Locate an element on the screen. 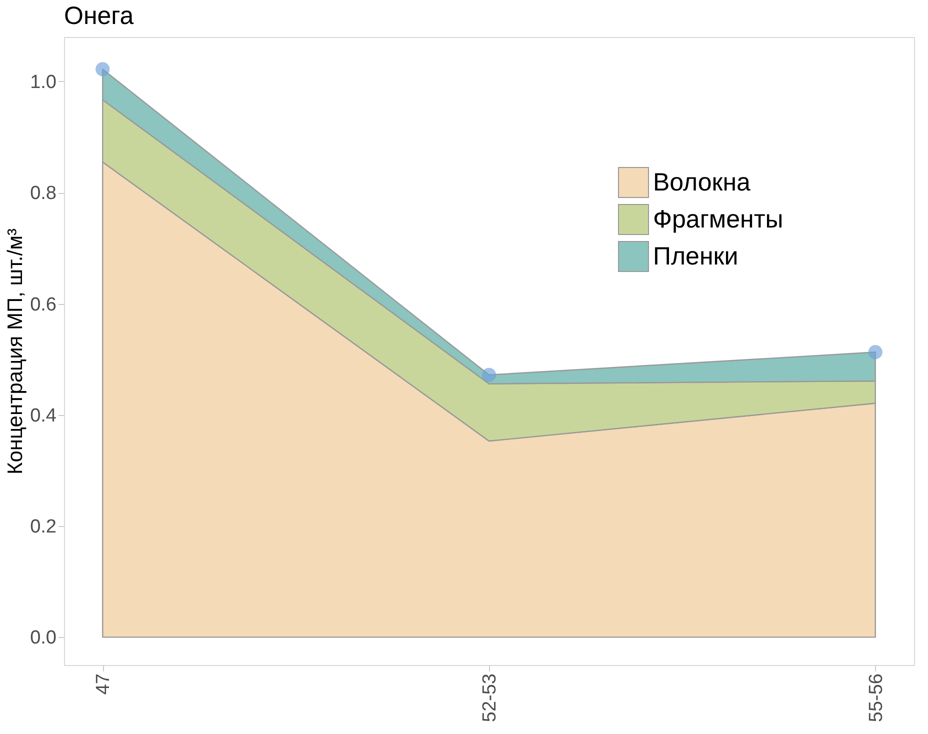 This screenshot has height=734, width=928. y-tick-label: 0.4 is located at coordinates (43, 415).